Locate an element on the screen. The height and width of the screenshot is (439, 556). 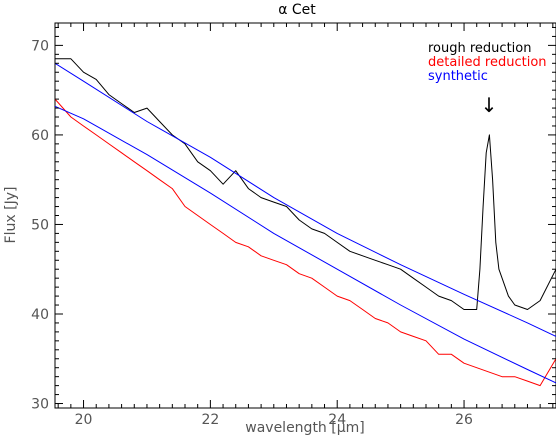
x-tick-label: 20 is located at coordinates (84, 420).